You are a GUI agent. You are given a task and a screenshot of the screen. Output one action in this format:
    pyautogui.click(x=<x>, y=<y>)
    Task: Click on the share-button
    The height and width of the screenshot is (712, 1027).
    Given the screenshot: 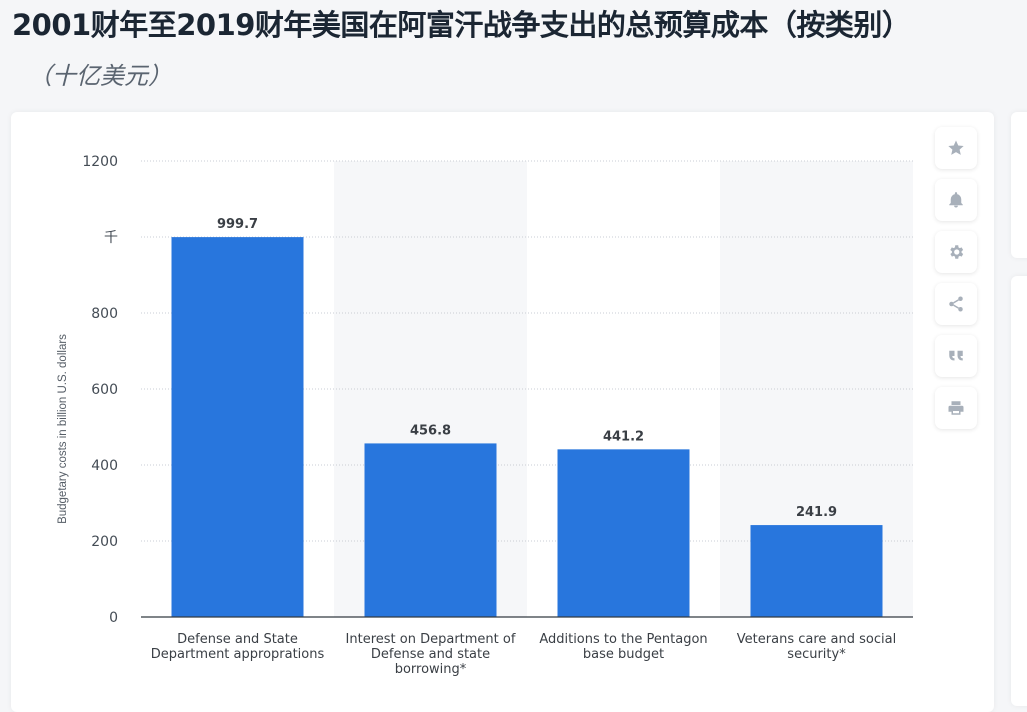 What is the action you would take?
    pyautogui.click(x=956, y=304)
    